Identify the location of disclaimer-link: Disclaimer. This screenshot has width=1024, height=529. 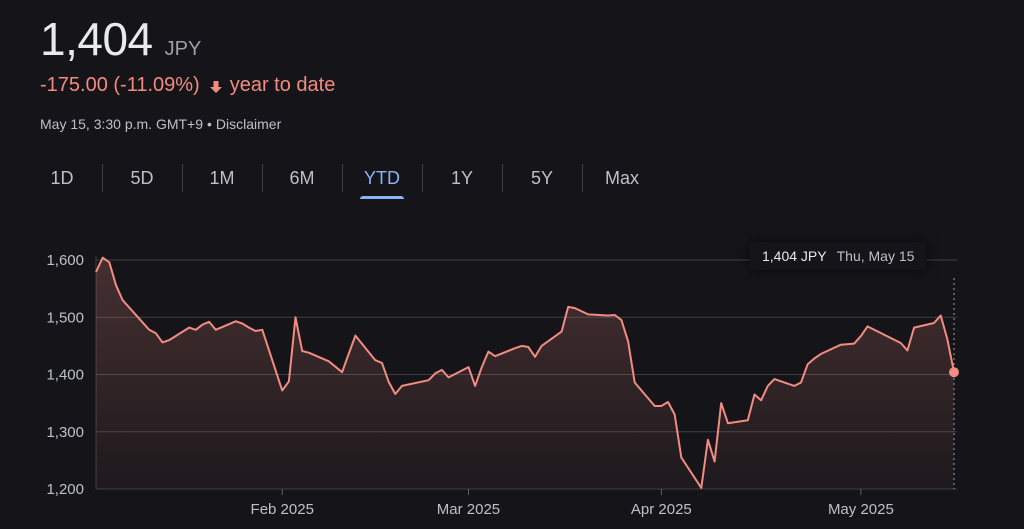
(248, 124).